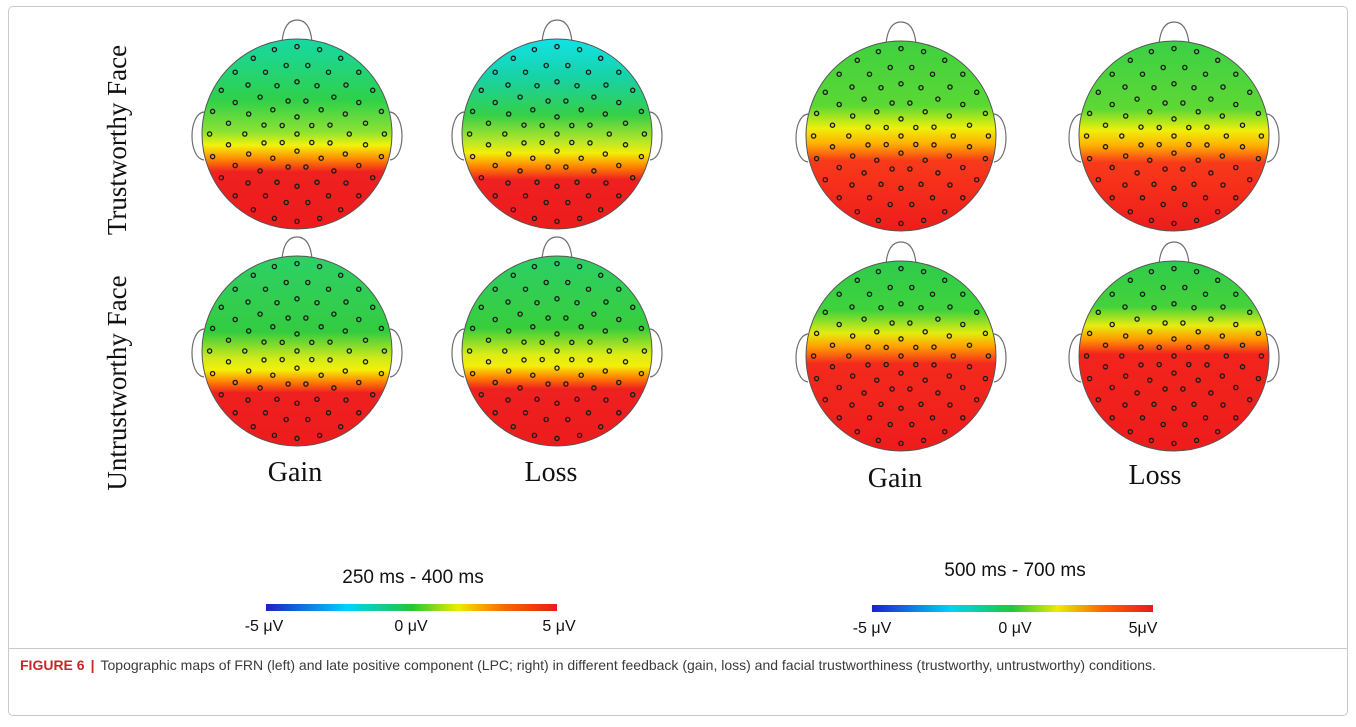 This screenshot has height=727, width=1356. What do you see at coordinates (872, 628) in the screenshot?
I see `colorbar-tick-min-500-700: -5 μV` at bounding box center [872, 628].